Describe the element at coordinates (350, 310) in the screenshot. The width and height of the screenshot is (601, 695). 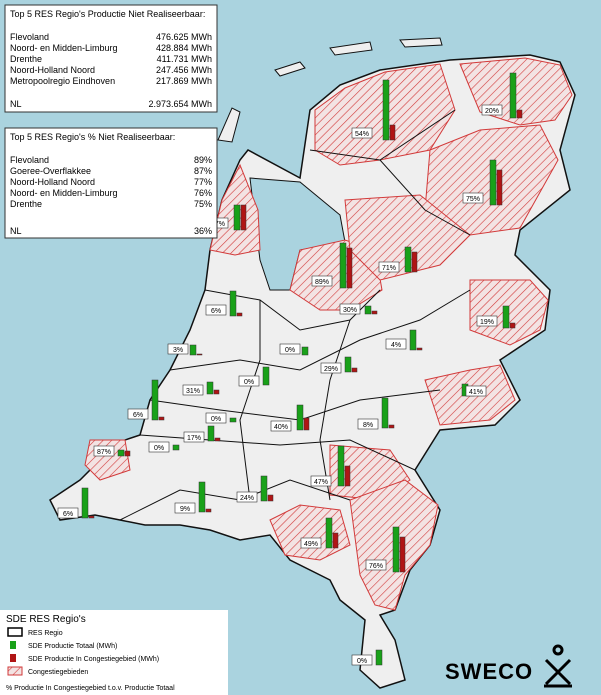
I see `percent-label: 30%` at that location.